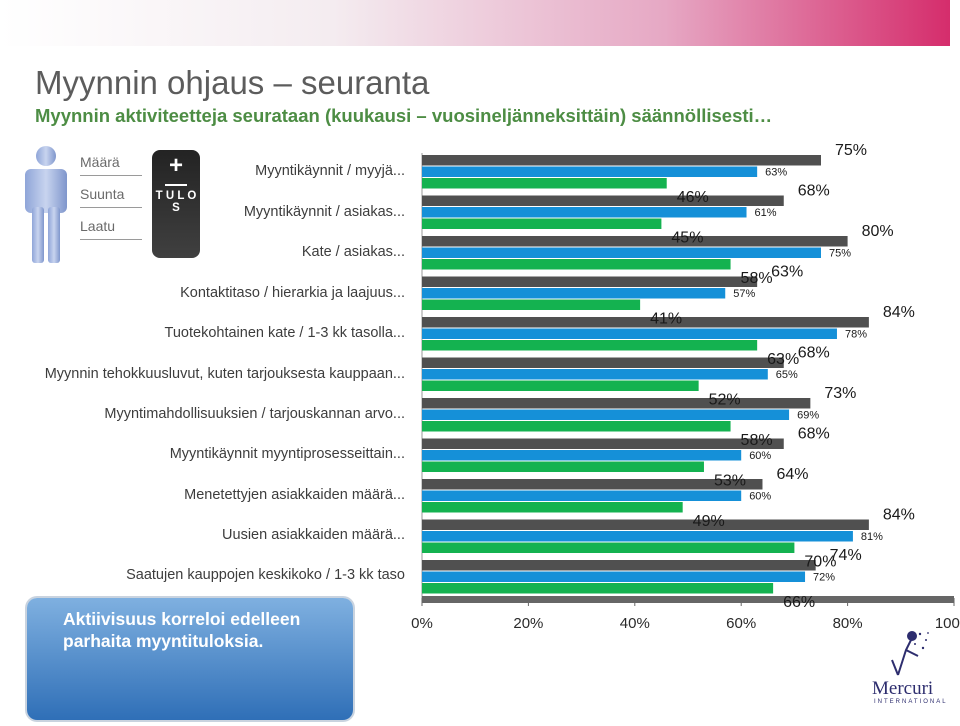  Describe the element at coordinates (744, 294) in the screenshot. I see `value-label: 57%` at that location.